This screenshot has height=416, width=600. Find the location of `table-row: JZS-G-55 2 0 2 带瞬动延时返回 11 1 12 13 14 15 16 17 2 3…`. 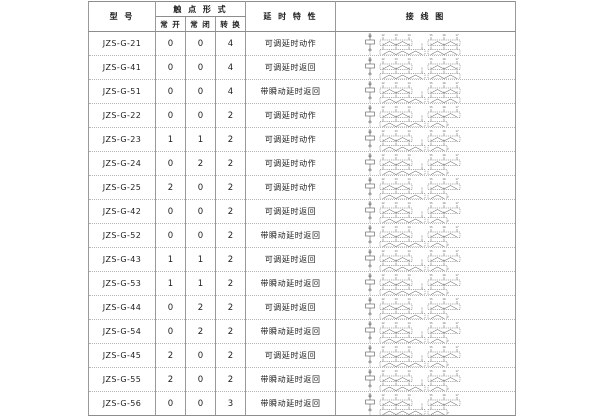

table-row: JZS-G-55 2 0 2 带瞬动延时返回 11 1 12 13 14 15 16 17 2 3… is located at coordinates (302, 379).